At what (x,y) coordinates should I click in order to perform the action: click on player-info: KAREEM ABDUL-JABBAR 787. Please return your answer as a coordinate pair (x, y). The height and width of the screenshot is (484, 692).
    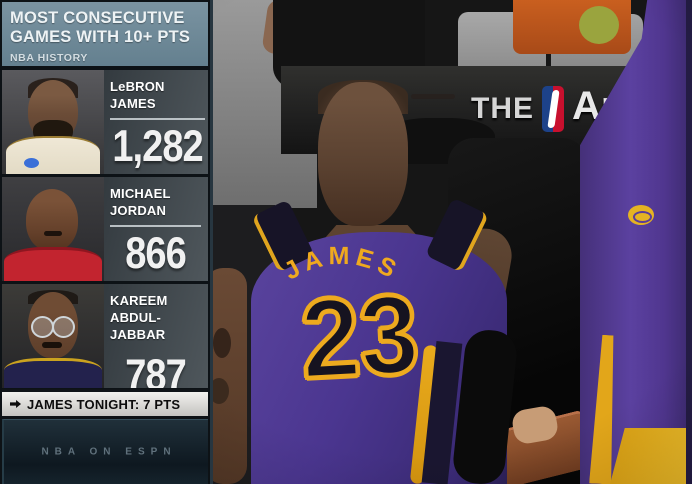
    Looking at the image, I should click on (156, 336).